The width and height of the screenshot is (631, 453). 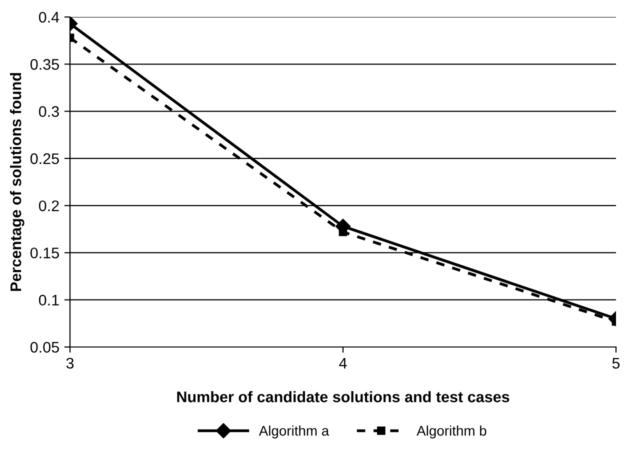 What do you see at coordinates (451, 432) in the screenshot?
I see `legend-label: Algorithm b` at bounding box center [451, 432].